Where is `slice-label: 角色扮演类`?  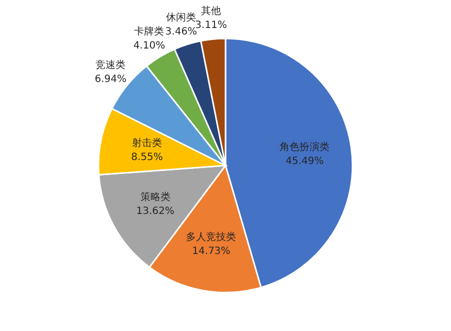
slice-label: 角色扮演类 is located at coordinates (305, 147).